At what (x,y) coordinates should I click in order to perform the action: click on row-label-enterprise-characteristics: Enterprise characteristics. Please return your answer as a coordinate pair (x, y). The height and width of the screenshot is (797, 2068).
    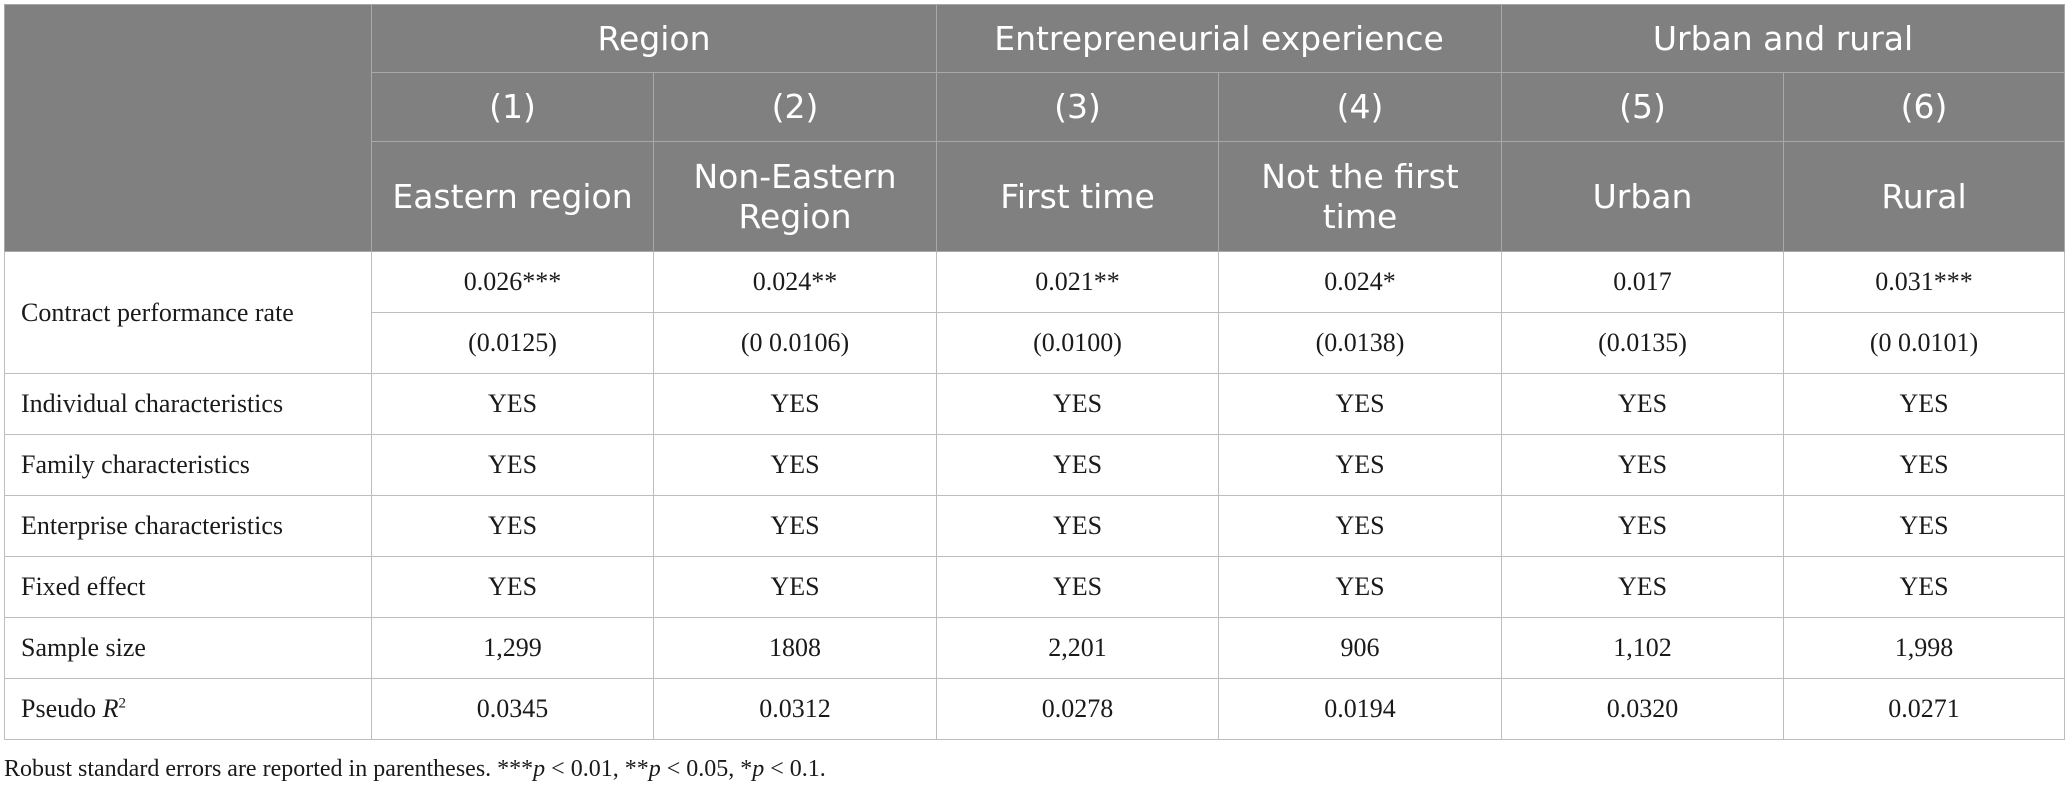
    Looking at the image, I should click on (188, 526).